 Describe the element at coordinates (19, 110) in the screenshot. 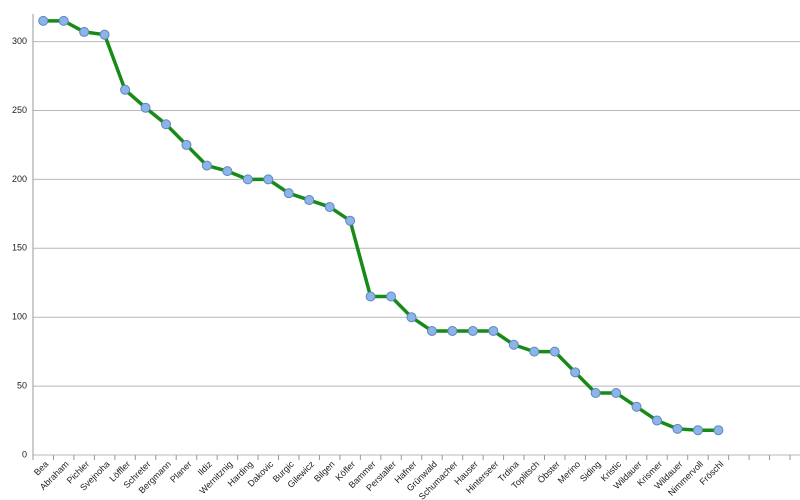

I see `y-tick-label: 250` at that location.